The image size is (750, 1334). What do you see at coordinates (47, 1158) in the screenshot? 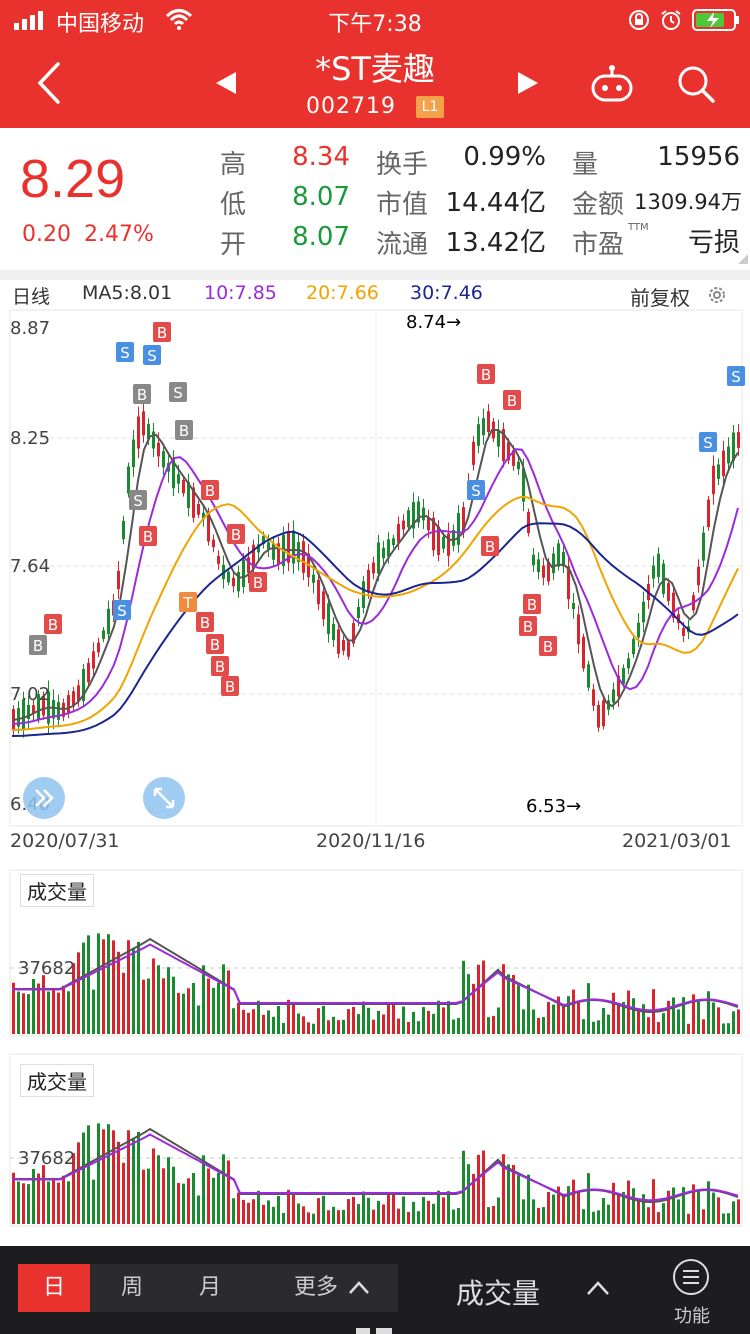
I see `volume-tick: 37682` at bounding box center [47, 1158].